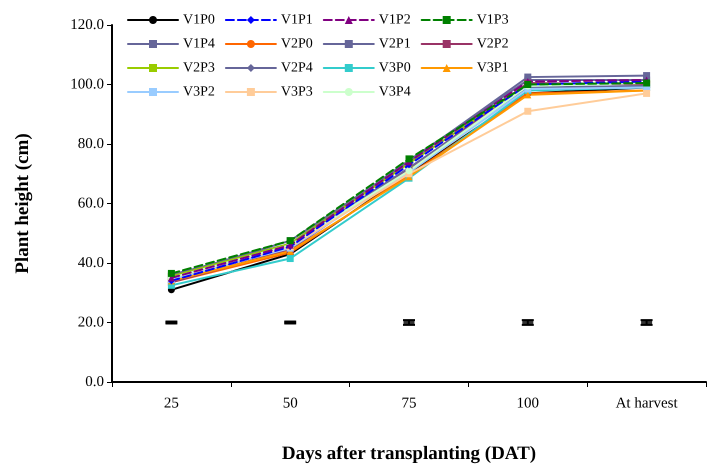  I want to click on y-tick-label: 0.0, so click(94, 382).